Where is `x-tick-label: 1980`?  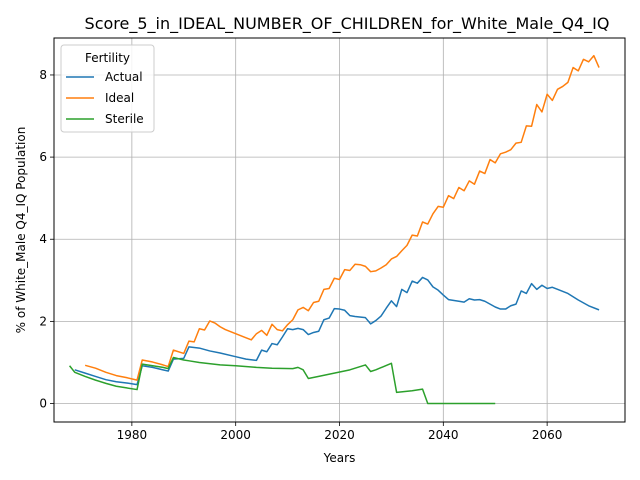
x-tick-label: 1980 is located at coordinates (132, 435).